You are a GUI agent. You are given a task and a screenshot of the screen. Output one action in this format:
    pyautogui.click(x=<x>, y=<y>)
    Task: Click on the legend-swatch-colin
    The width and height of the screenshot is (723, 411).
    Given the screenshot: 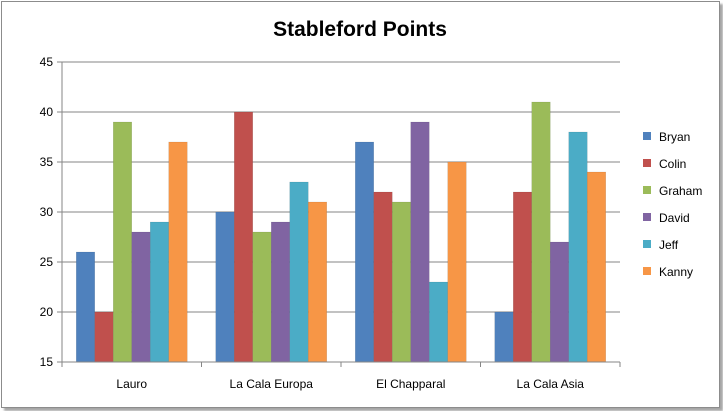 What is the action you would take?
    pyautogui.click(x=647, y=163)
    